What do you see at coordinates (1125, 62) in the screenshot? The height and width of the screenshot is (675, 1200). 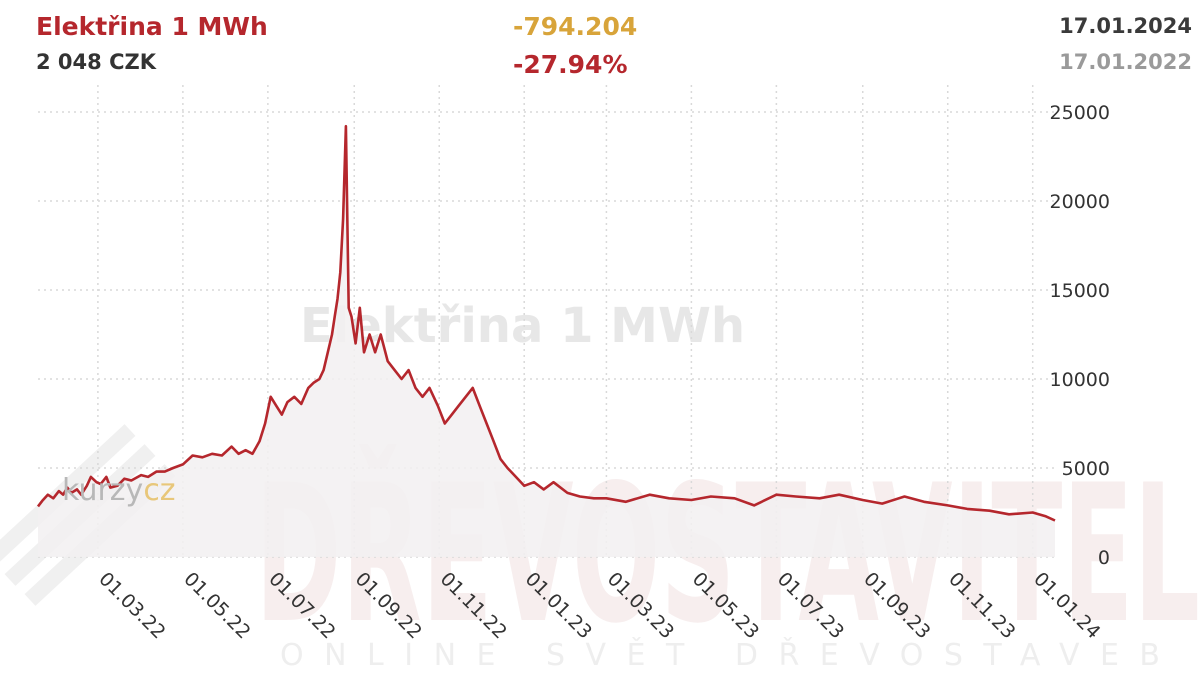 I see `reference-date: 17.01.2022` at bounding box center [1125, 62].